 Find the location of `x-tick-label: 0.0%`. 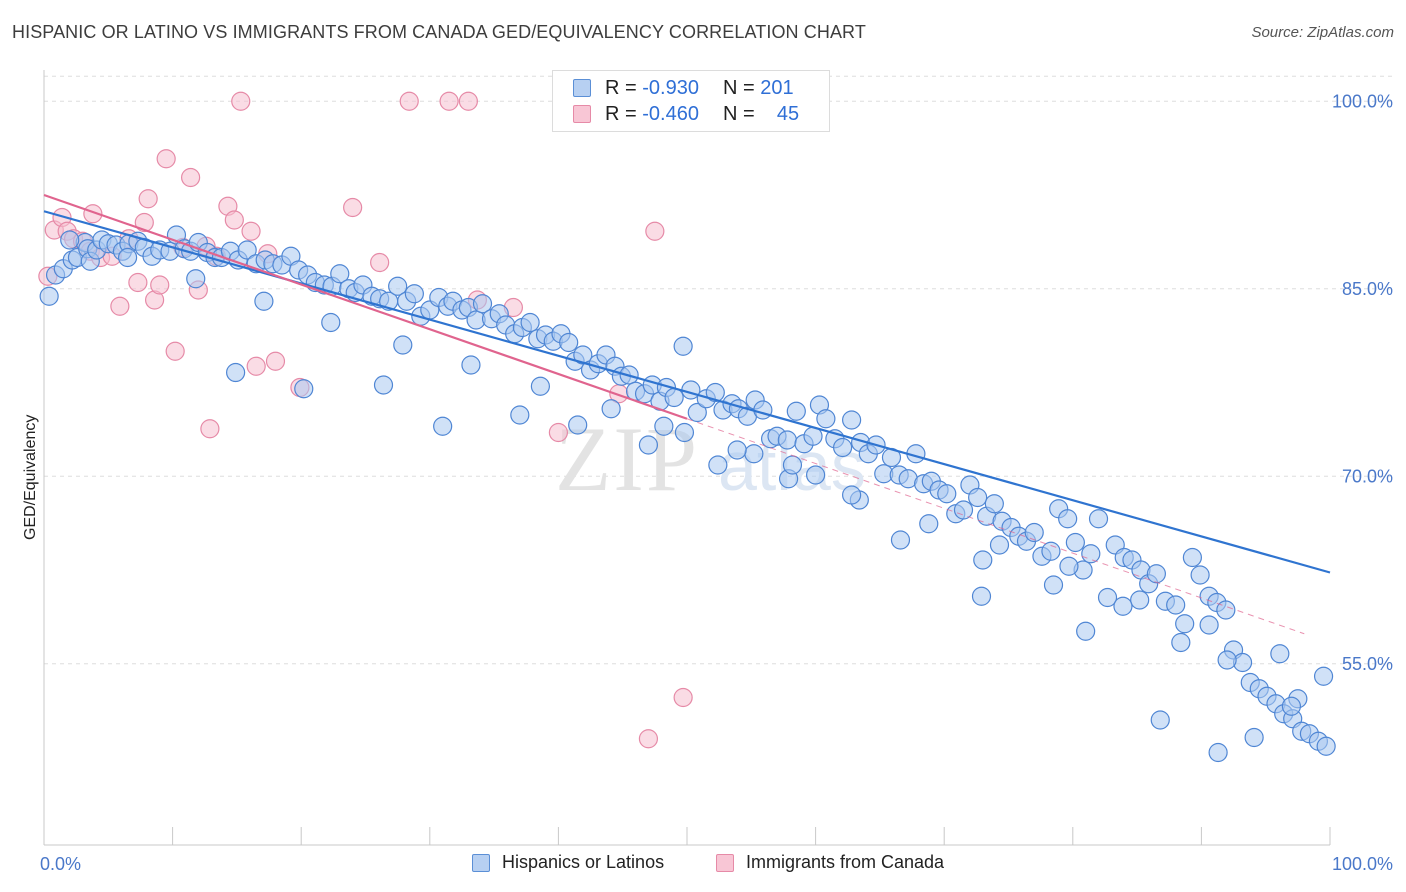

x-tick-label: 0.0% is located at coordinates (60, 864).